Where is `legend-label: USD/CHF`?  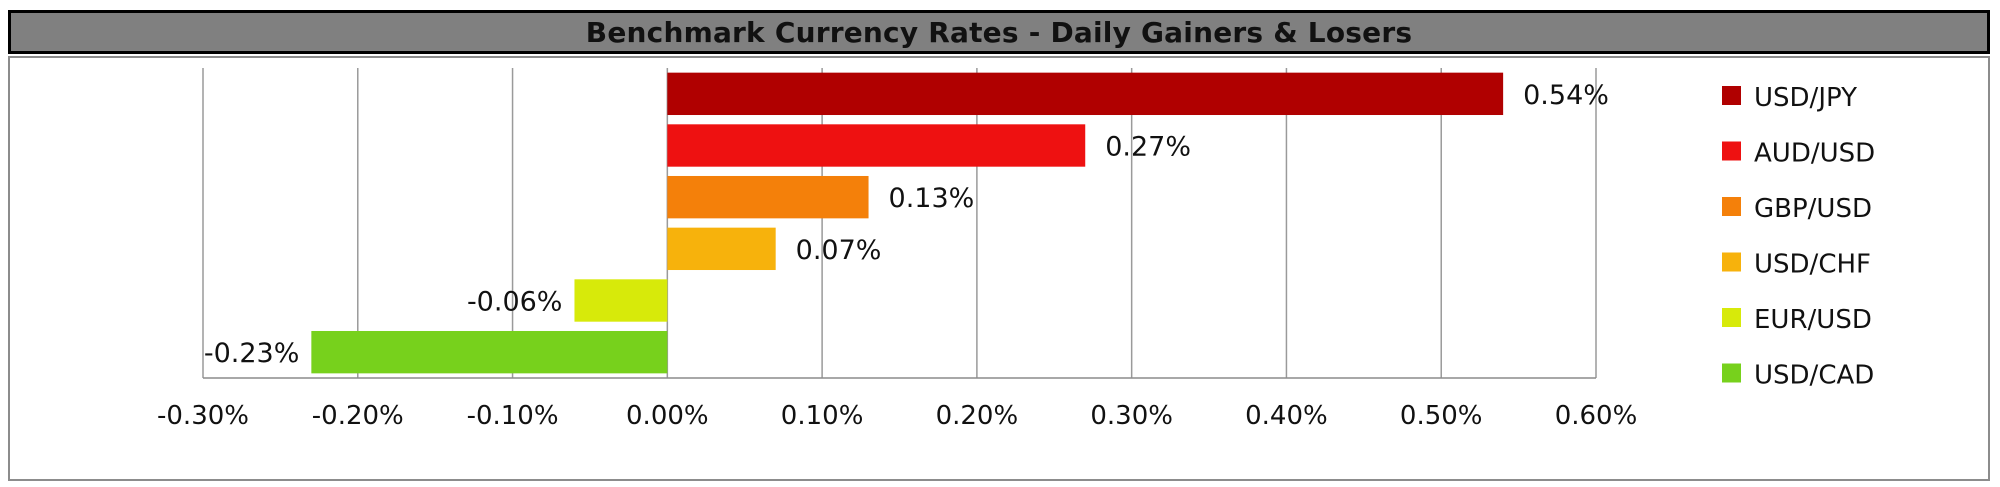 legend-label: USD/CHF is located at coordinates (1812, 265).